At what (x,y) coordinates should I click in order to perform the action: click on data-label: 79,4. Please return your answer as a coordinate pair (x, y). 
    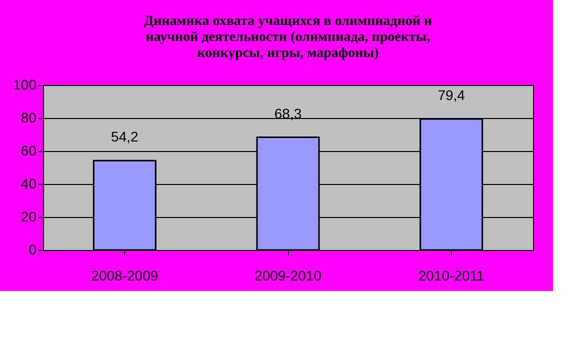
    Looking at the image, I should click on (452, 94).